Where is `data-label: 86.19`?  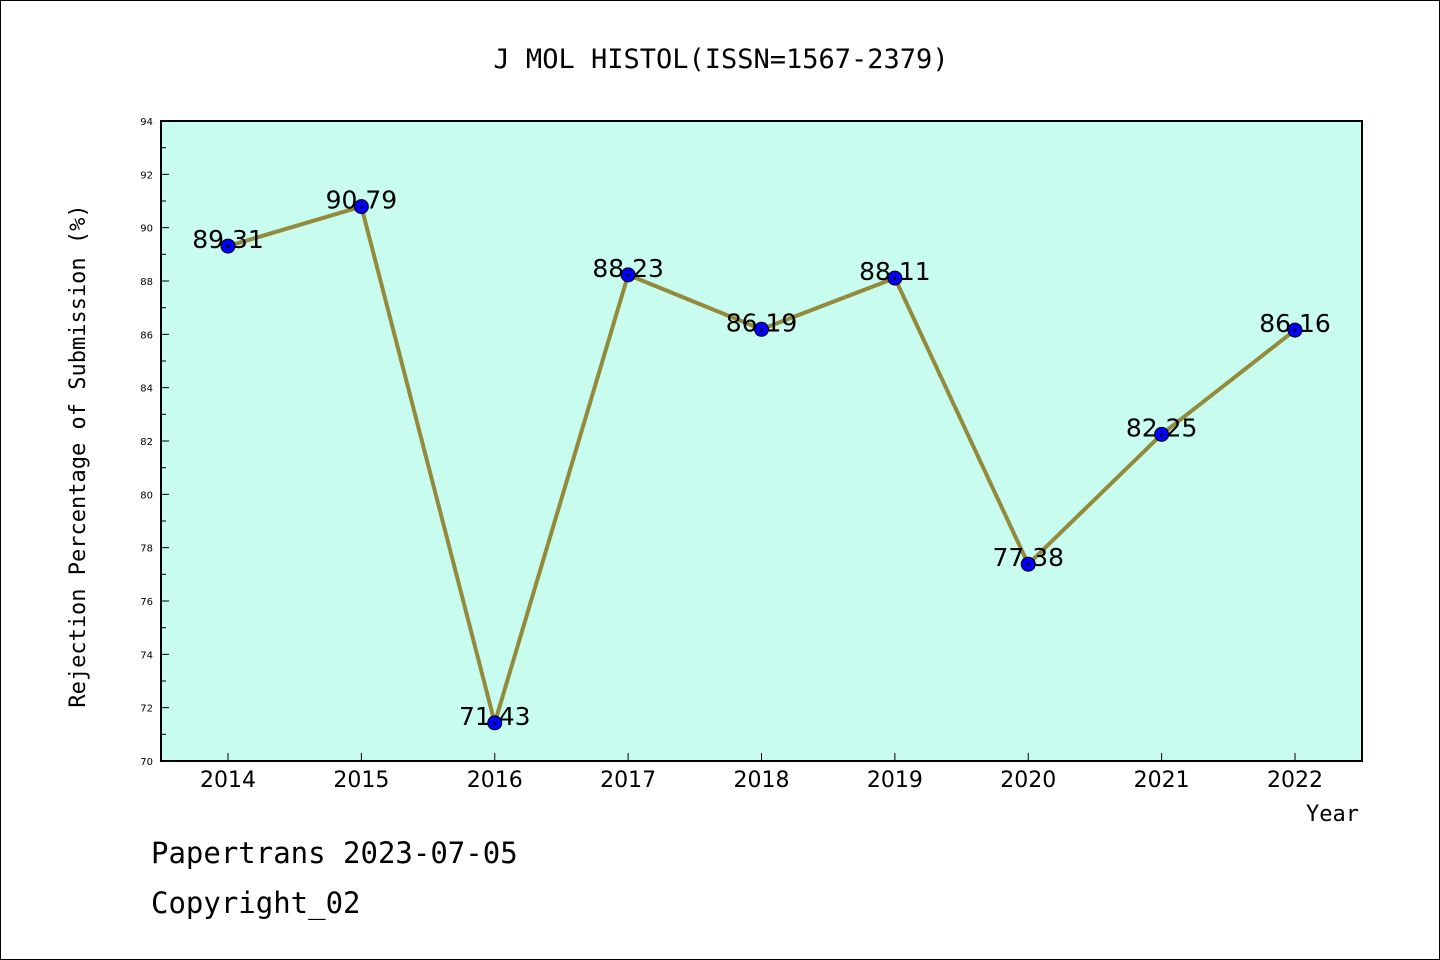
data-label: 86.19 is located at coordinates (762, 322).